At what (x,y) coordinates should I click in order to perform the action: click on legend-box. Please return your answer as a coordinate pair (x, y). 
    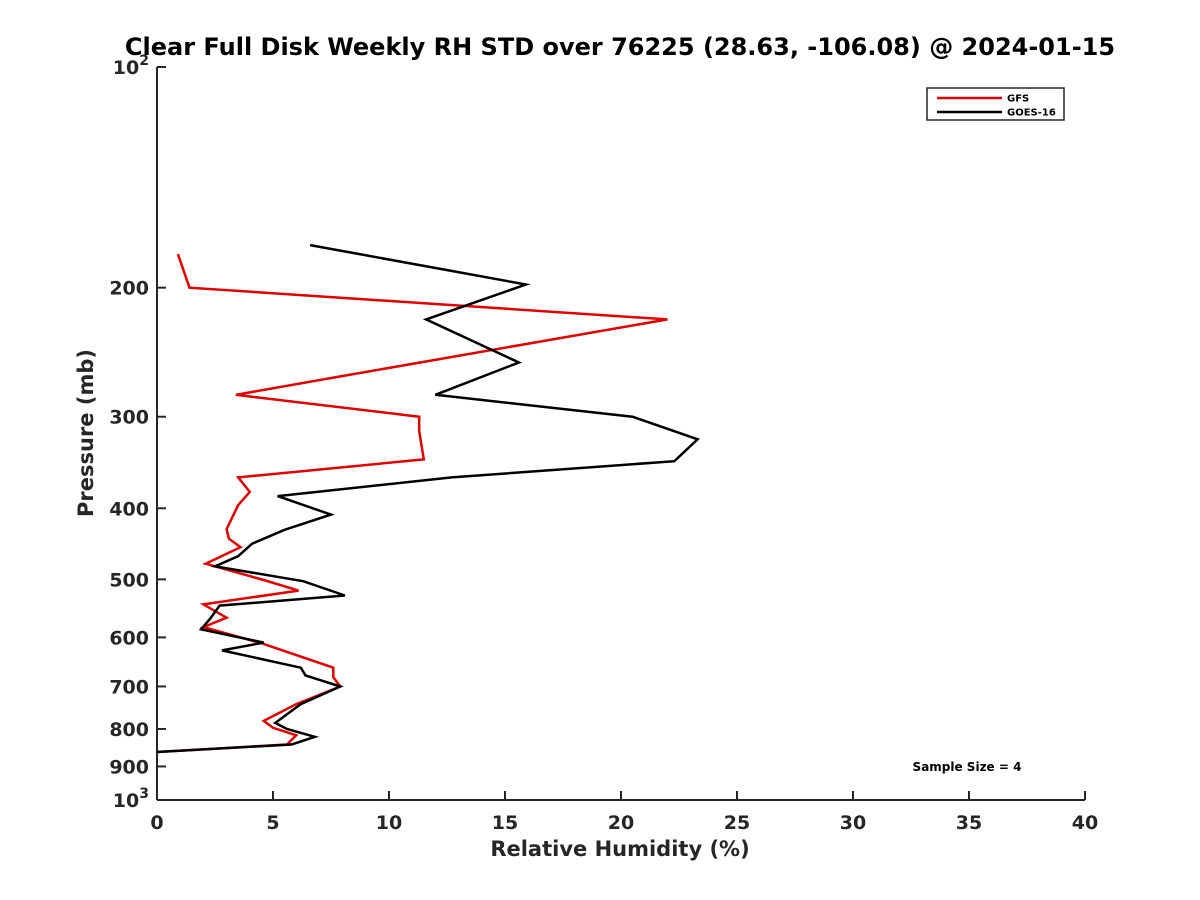
    Looking at the image, I should click on (995, 104).